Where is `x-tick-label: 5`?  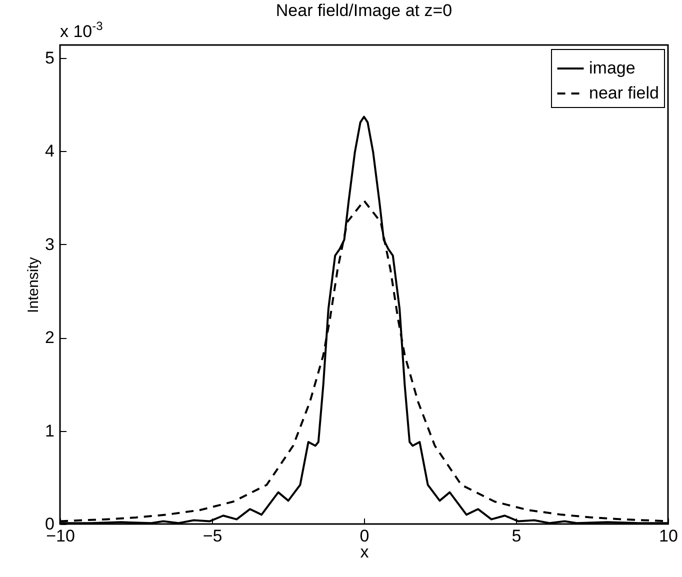
x-tick-label: 5 is located at coordinates (517, 536).